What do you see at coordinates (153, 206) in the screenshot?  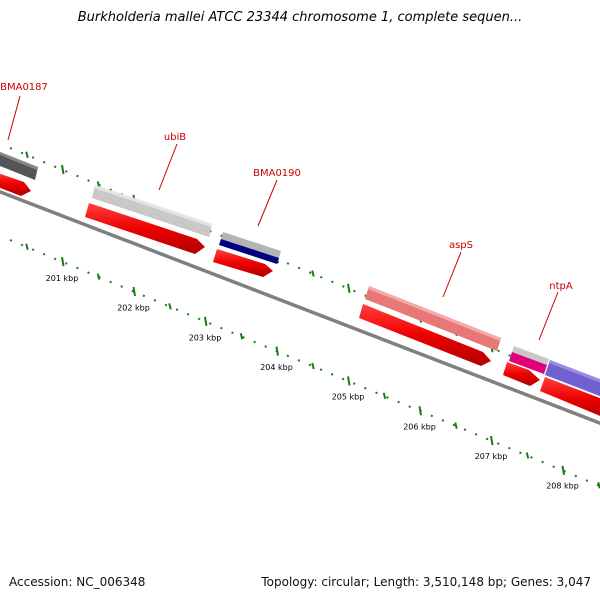 I see `gene-bar-ubib-highlight` at bounding box center [153, 206].